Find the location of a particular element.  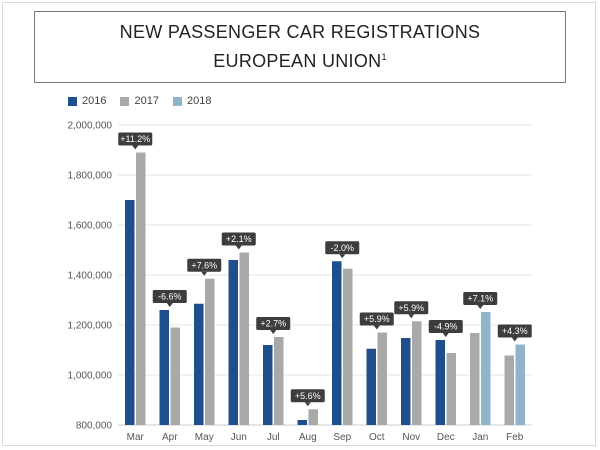

annotation-label: +2.1% is located at coordinates (239, 239).